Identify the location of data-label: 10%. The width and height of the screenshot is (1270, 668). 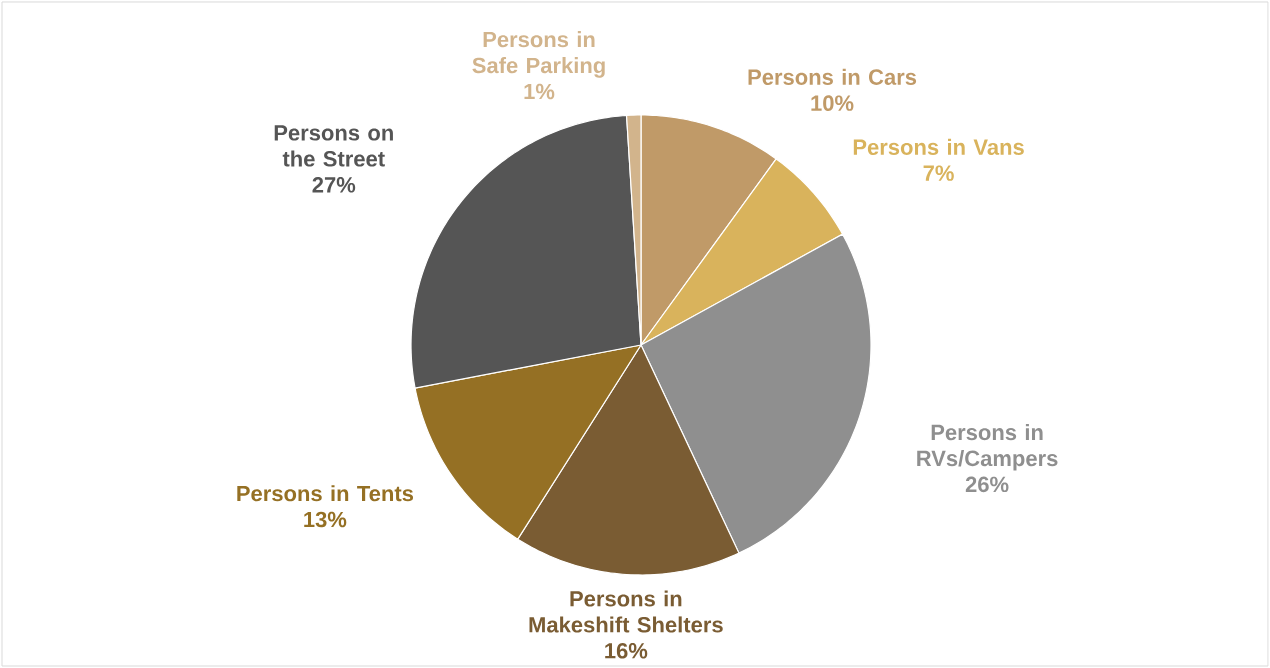
(832, 103).